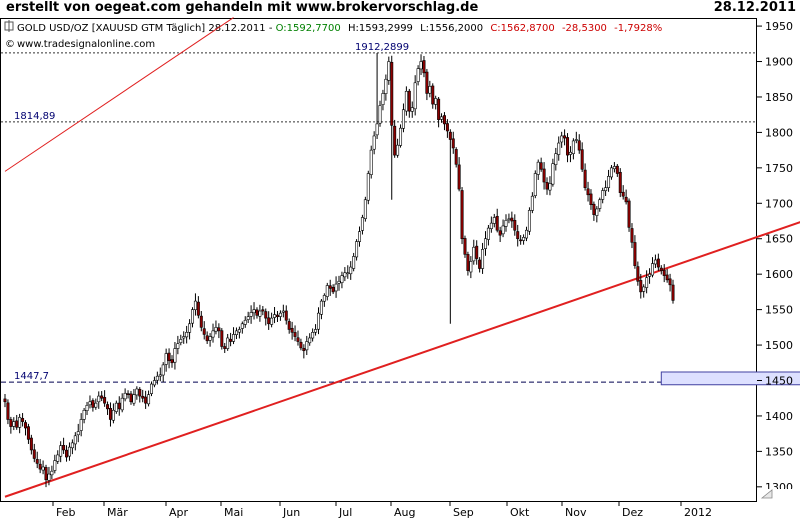 The image size is (800, 520). Describe the element at coordinates (638, 28) in the screenshot. I see `legend-change-pct: -1,7928%` at that location.